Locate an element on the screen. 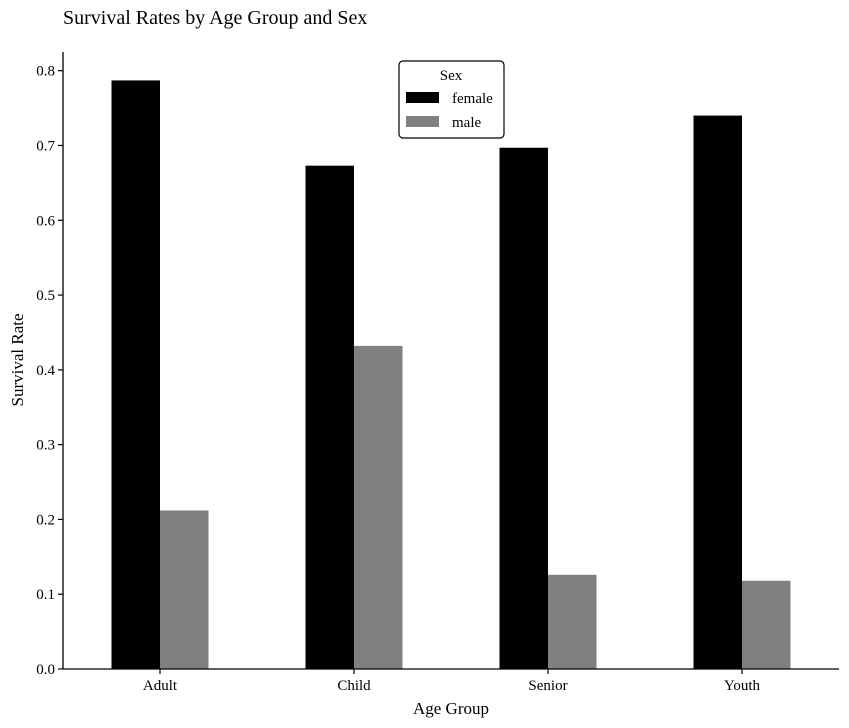 This screenshot has width=849, height=728. y-tick-label: 0.8 is located at coordinates (45, 72).